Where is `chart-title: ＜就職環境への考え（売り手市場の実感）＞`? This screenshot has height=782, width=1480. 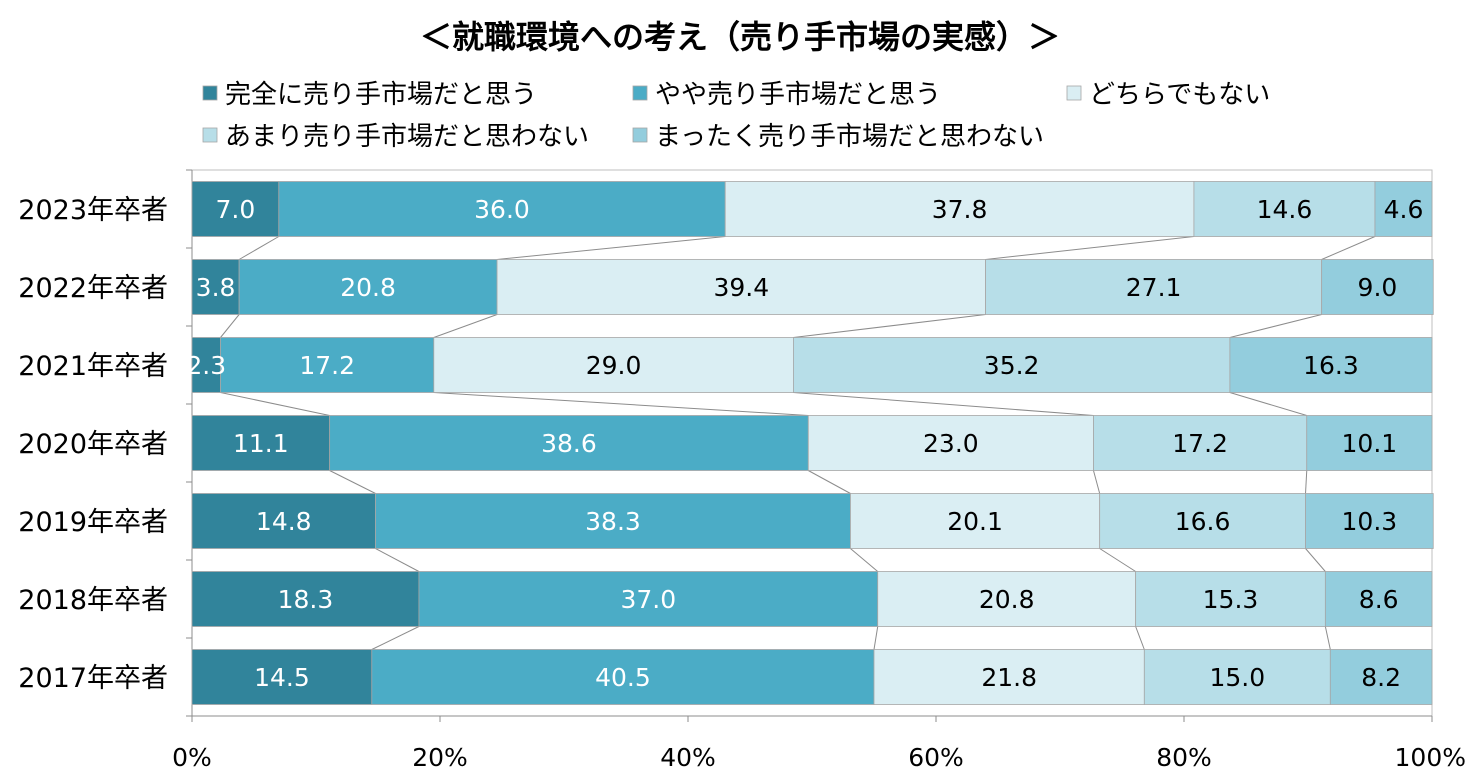
chart-title: ＜就職環境への考え（売り手市場の実感）＞ is located at coordinates (740, 37).